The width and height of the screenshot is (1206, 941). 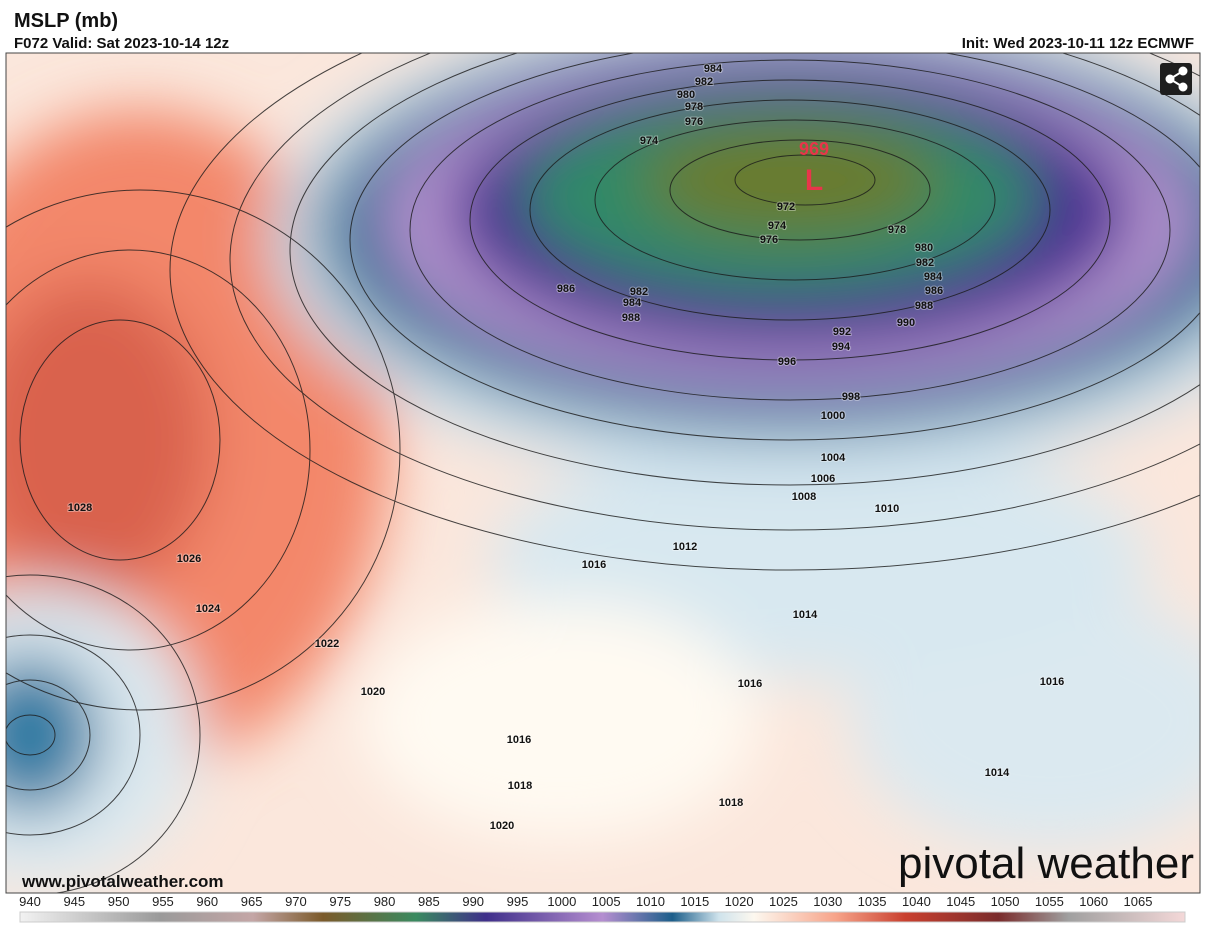 I want to click on colorbar-tick-label: 1030, so click(x=827, y=901).